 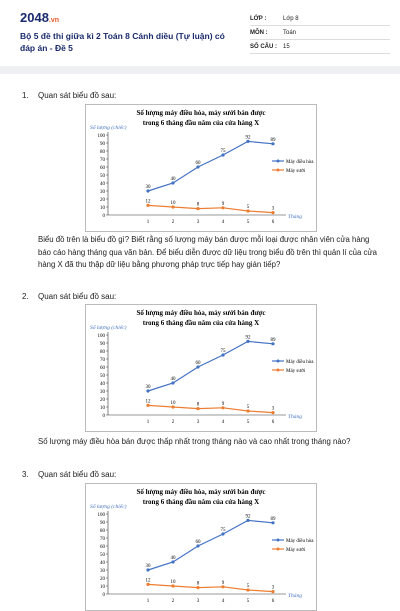 I want to click on info-value: 15, so click(x=286, y=46).